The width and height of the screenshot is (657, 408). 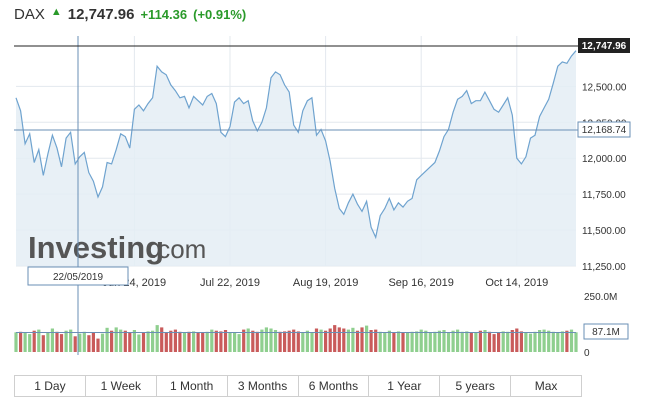 What do you see at coordinates (50, 386) in the screenshot?
I see `range-button-1-day: 1 Day` at bounding box center [50, 386].